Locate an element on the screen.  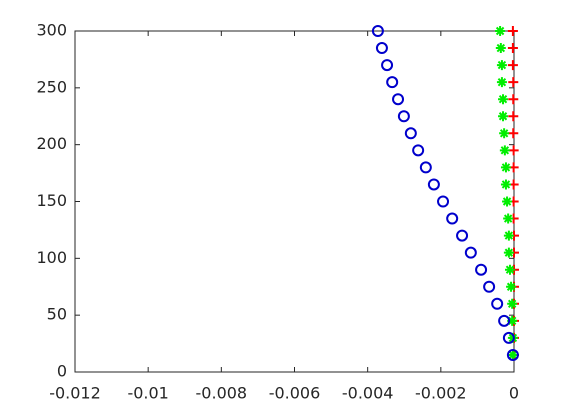
x-tick-label: -0.006 is located at coordinates (295, 393).